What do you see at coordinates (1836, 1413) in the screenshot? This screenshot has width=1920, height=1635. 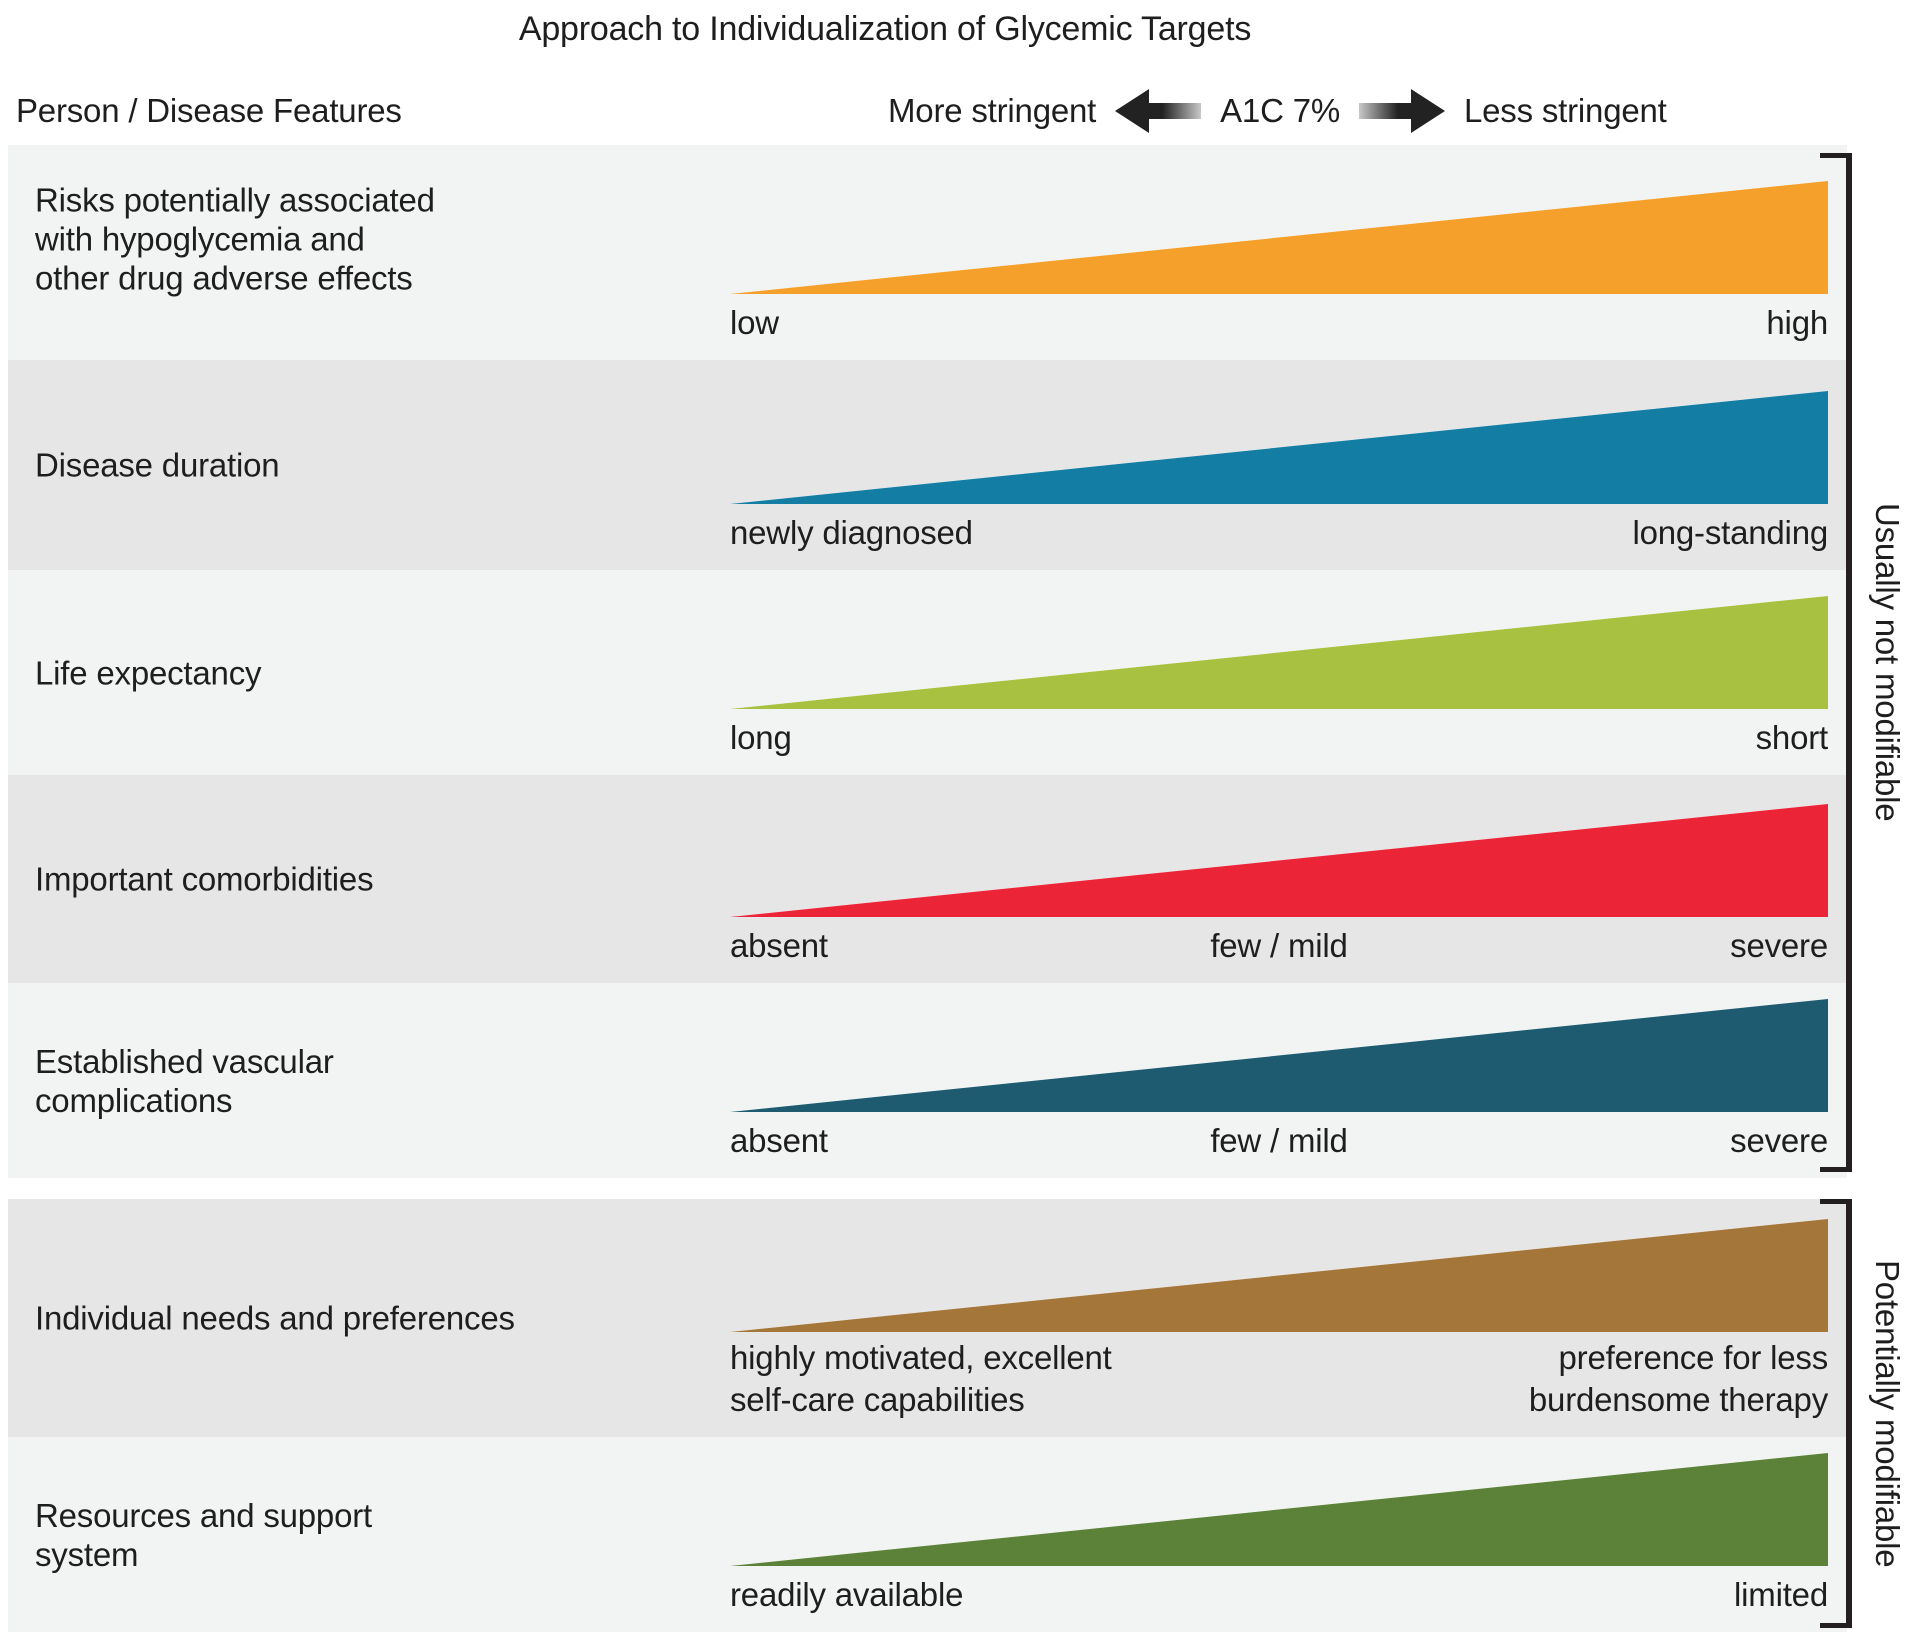 I see `potentially-modifiable-bracket` at bounding box center [1836, 1413].